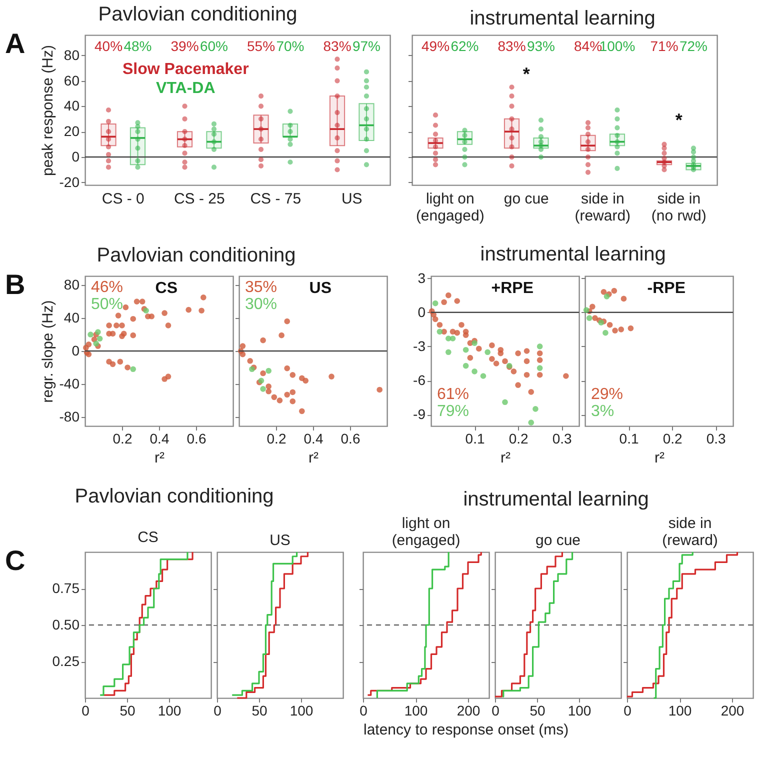 The width and height of the screenshot is (758, 779). What do you see at coordinates (435, 46) in the screenshot?
I see `annotation: 49%` at bounding box center [435, 46].